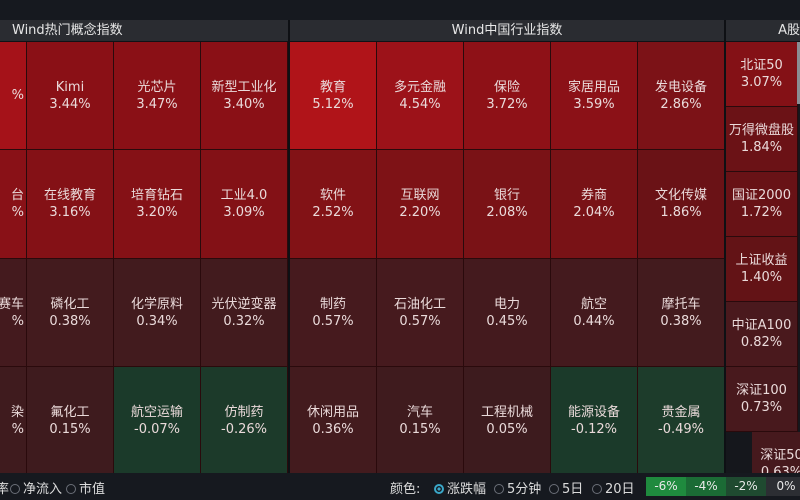 The image size is (800, 500). I want to click on option-label: 率, so click(5, 489).